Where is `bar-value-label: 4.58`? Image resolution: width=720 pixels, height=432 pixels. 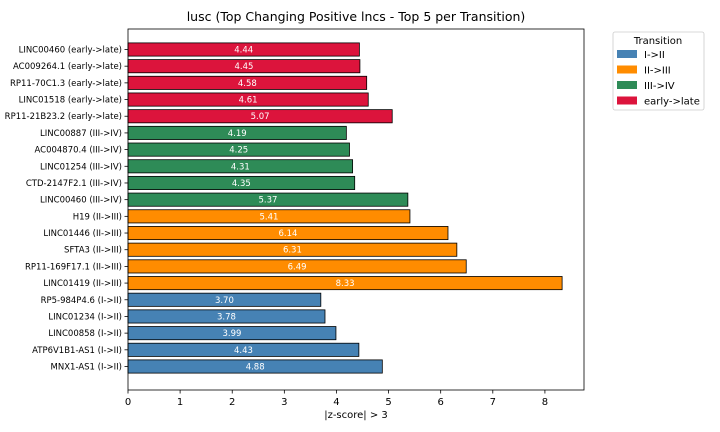 bar-value-label: 4.58 is located at coordinates (247, 84).